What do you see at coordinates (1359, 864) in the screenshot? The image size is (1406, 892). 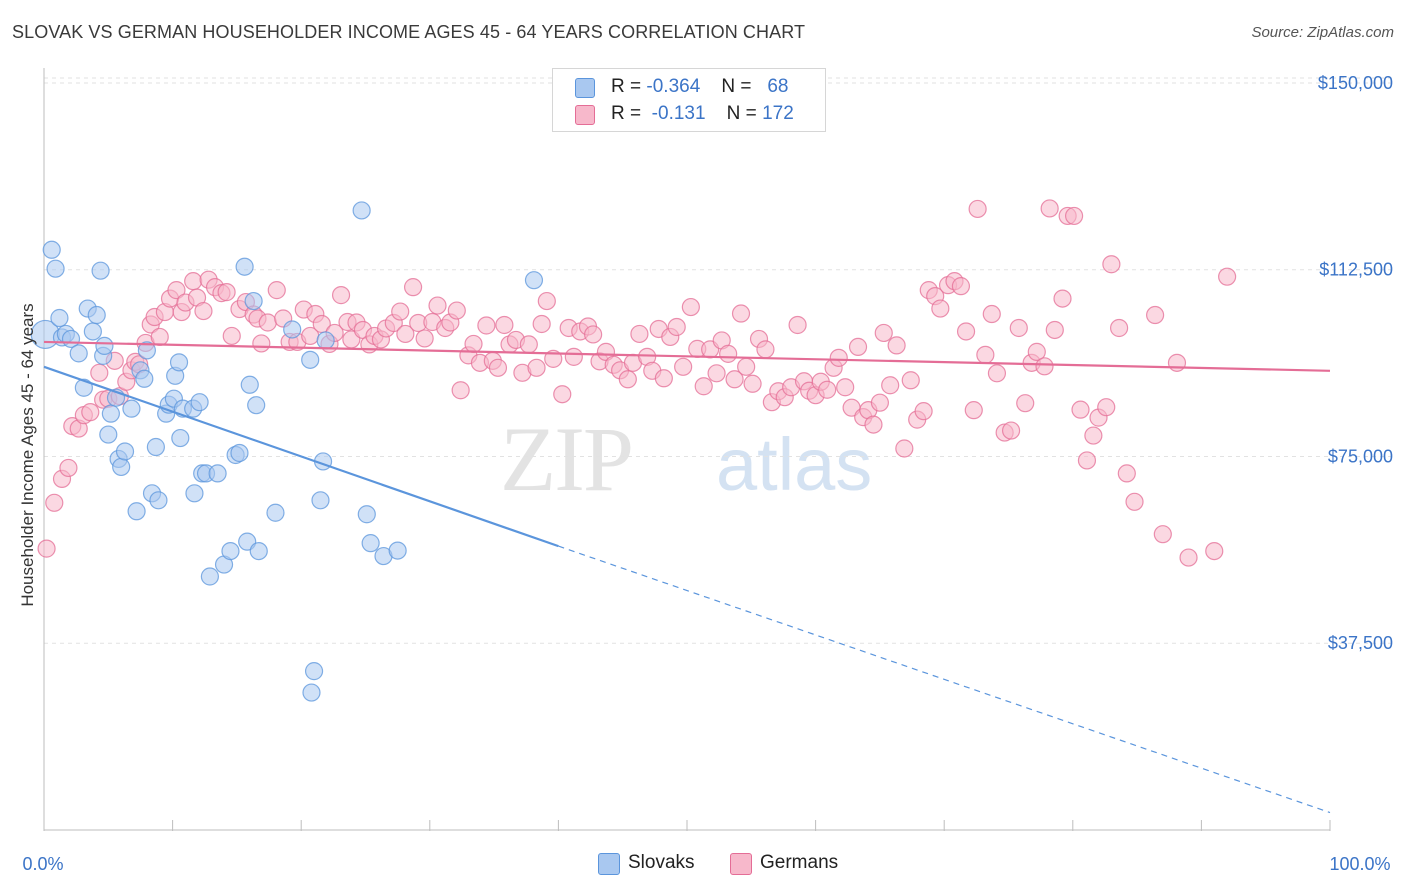 I see `x-tick-label-100: 100.0%` at bounding box center [1359, 864].